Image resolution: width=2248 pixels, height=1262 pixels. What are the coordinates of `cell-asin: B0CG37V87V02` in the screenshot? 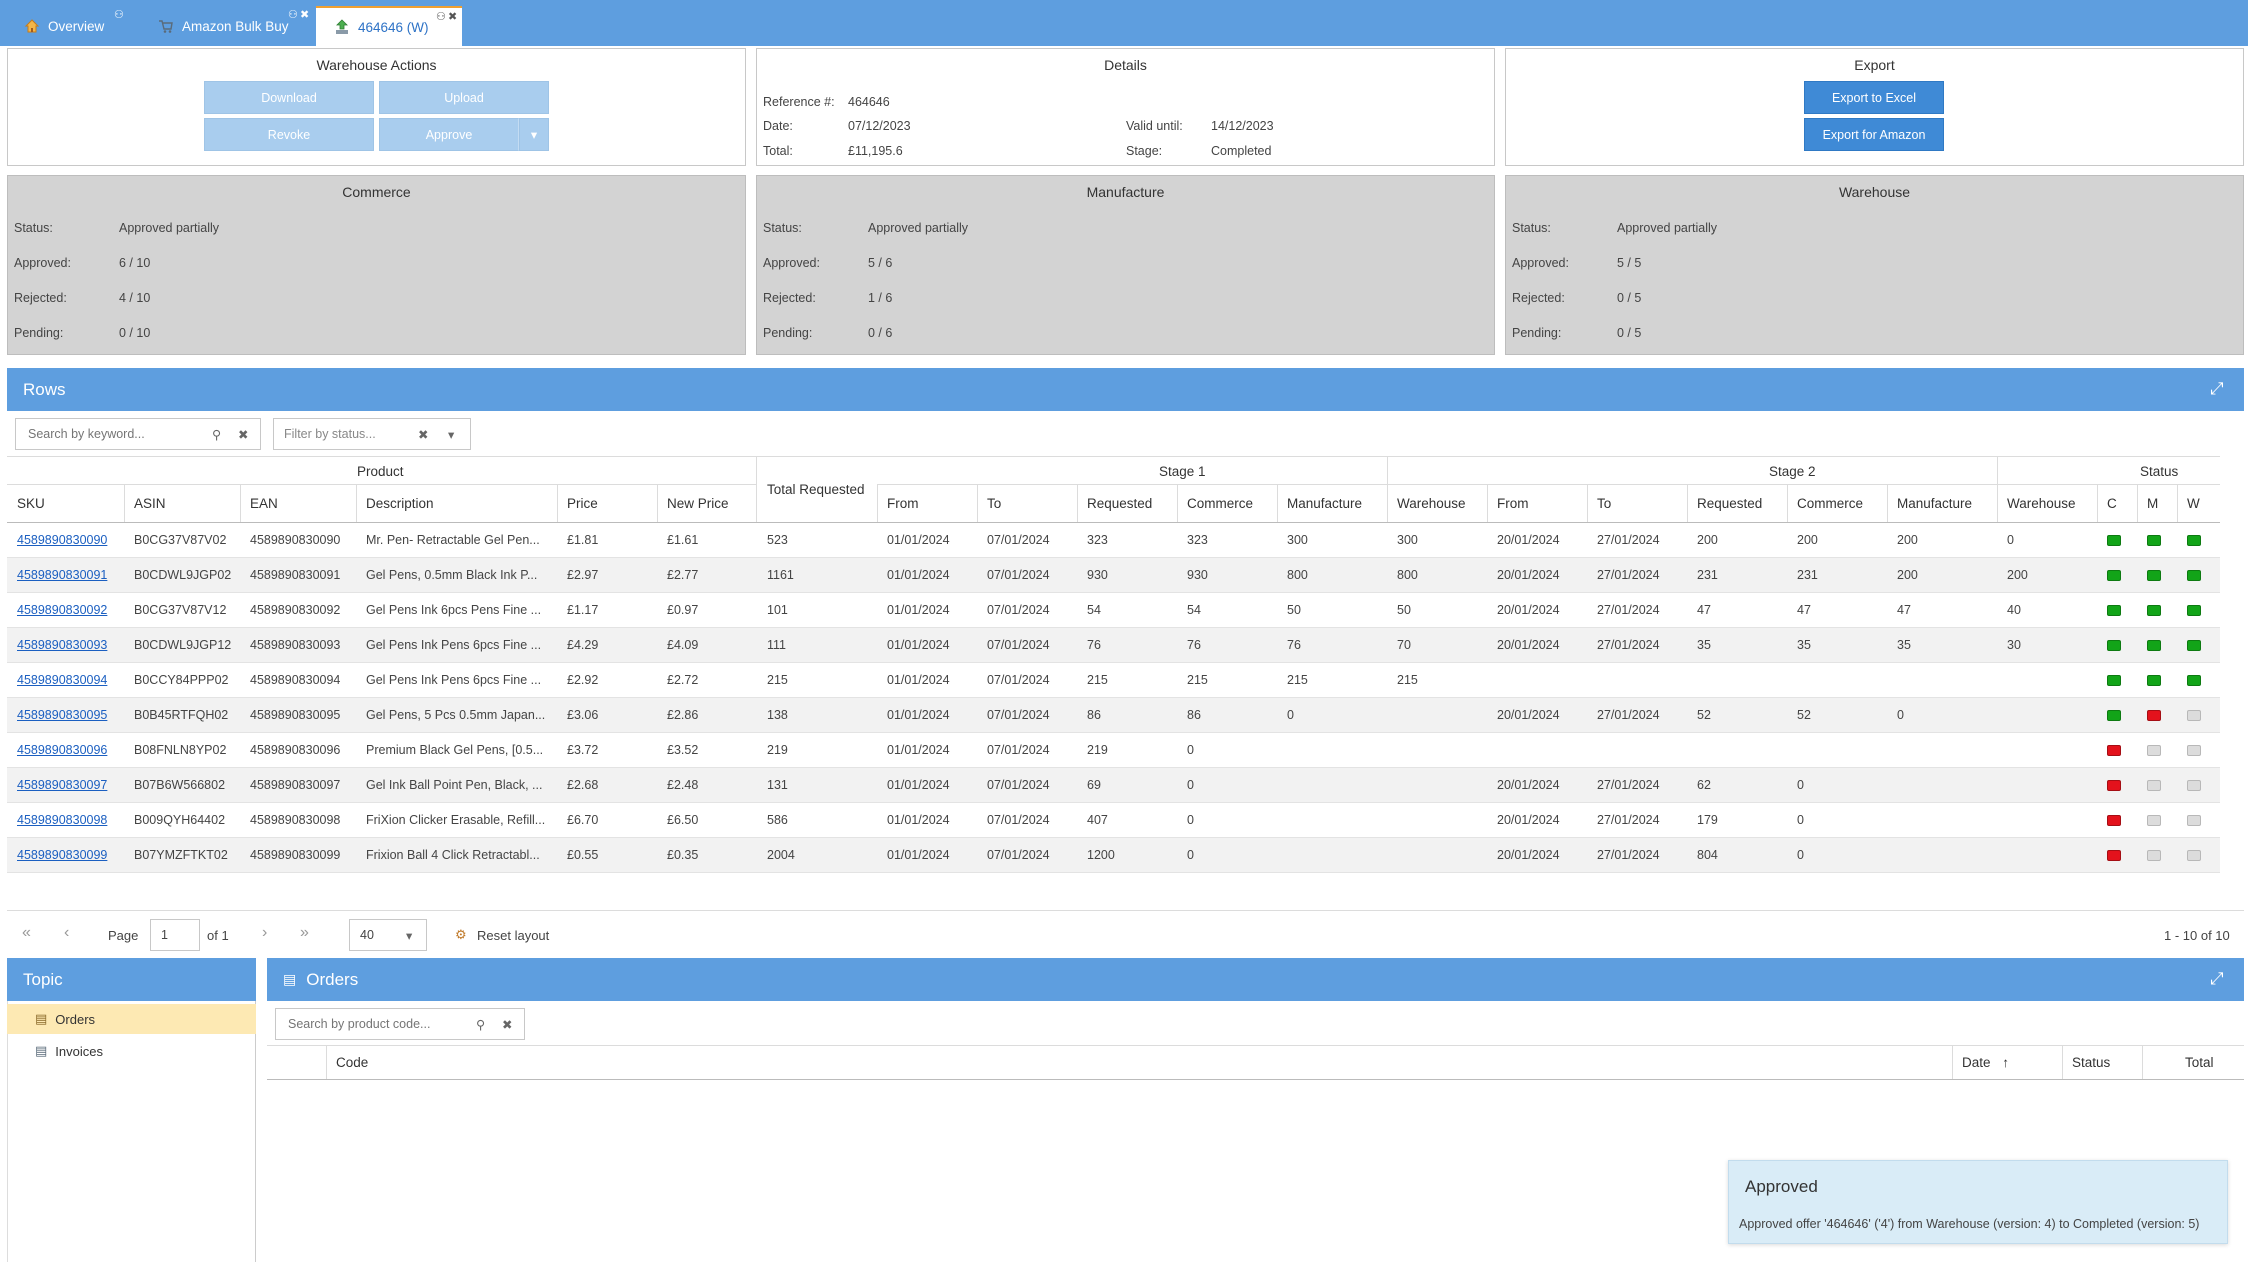 It's located at (180, 540).